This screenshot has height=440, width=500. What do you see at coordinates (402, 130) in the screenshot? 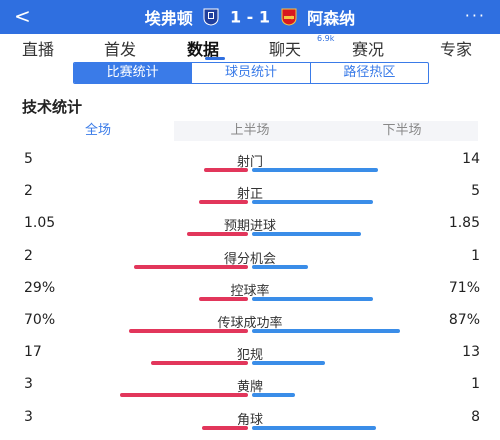
I see `period-second-half: 下半场` at bounding box center [402, 130].